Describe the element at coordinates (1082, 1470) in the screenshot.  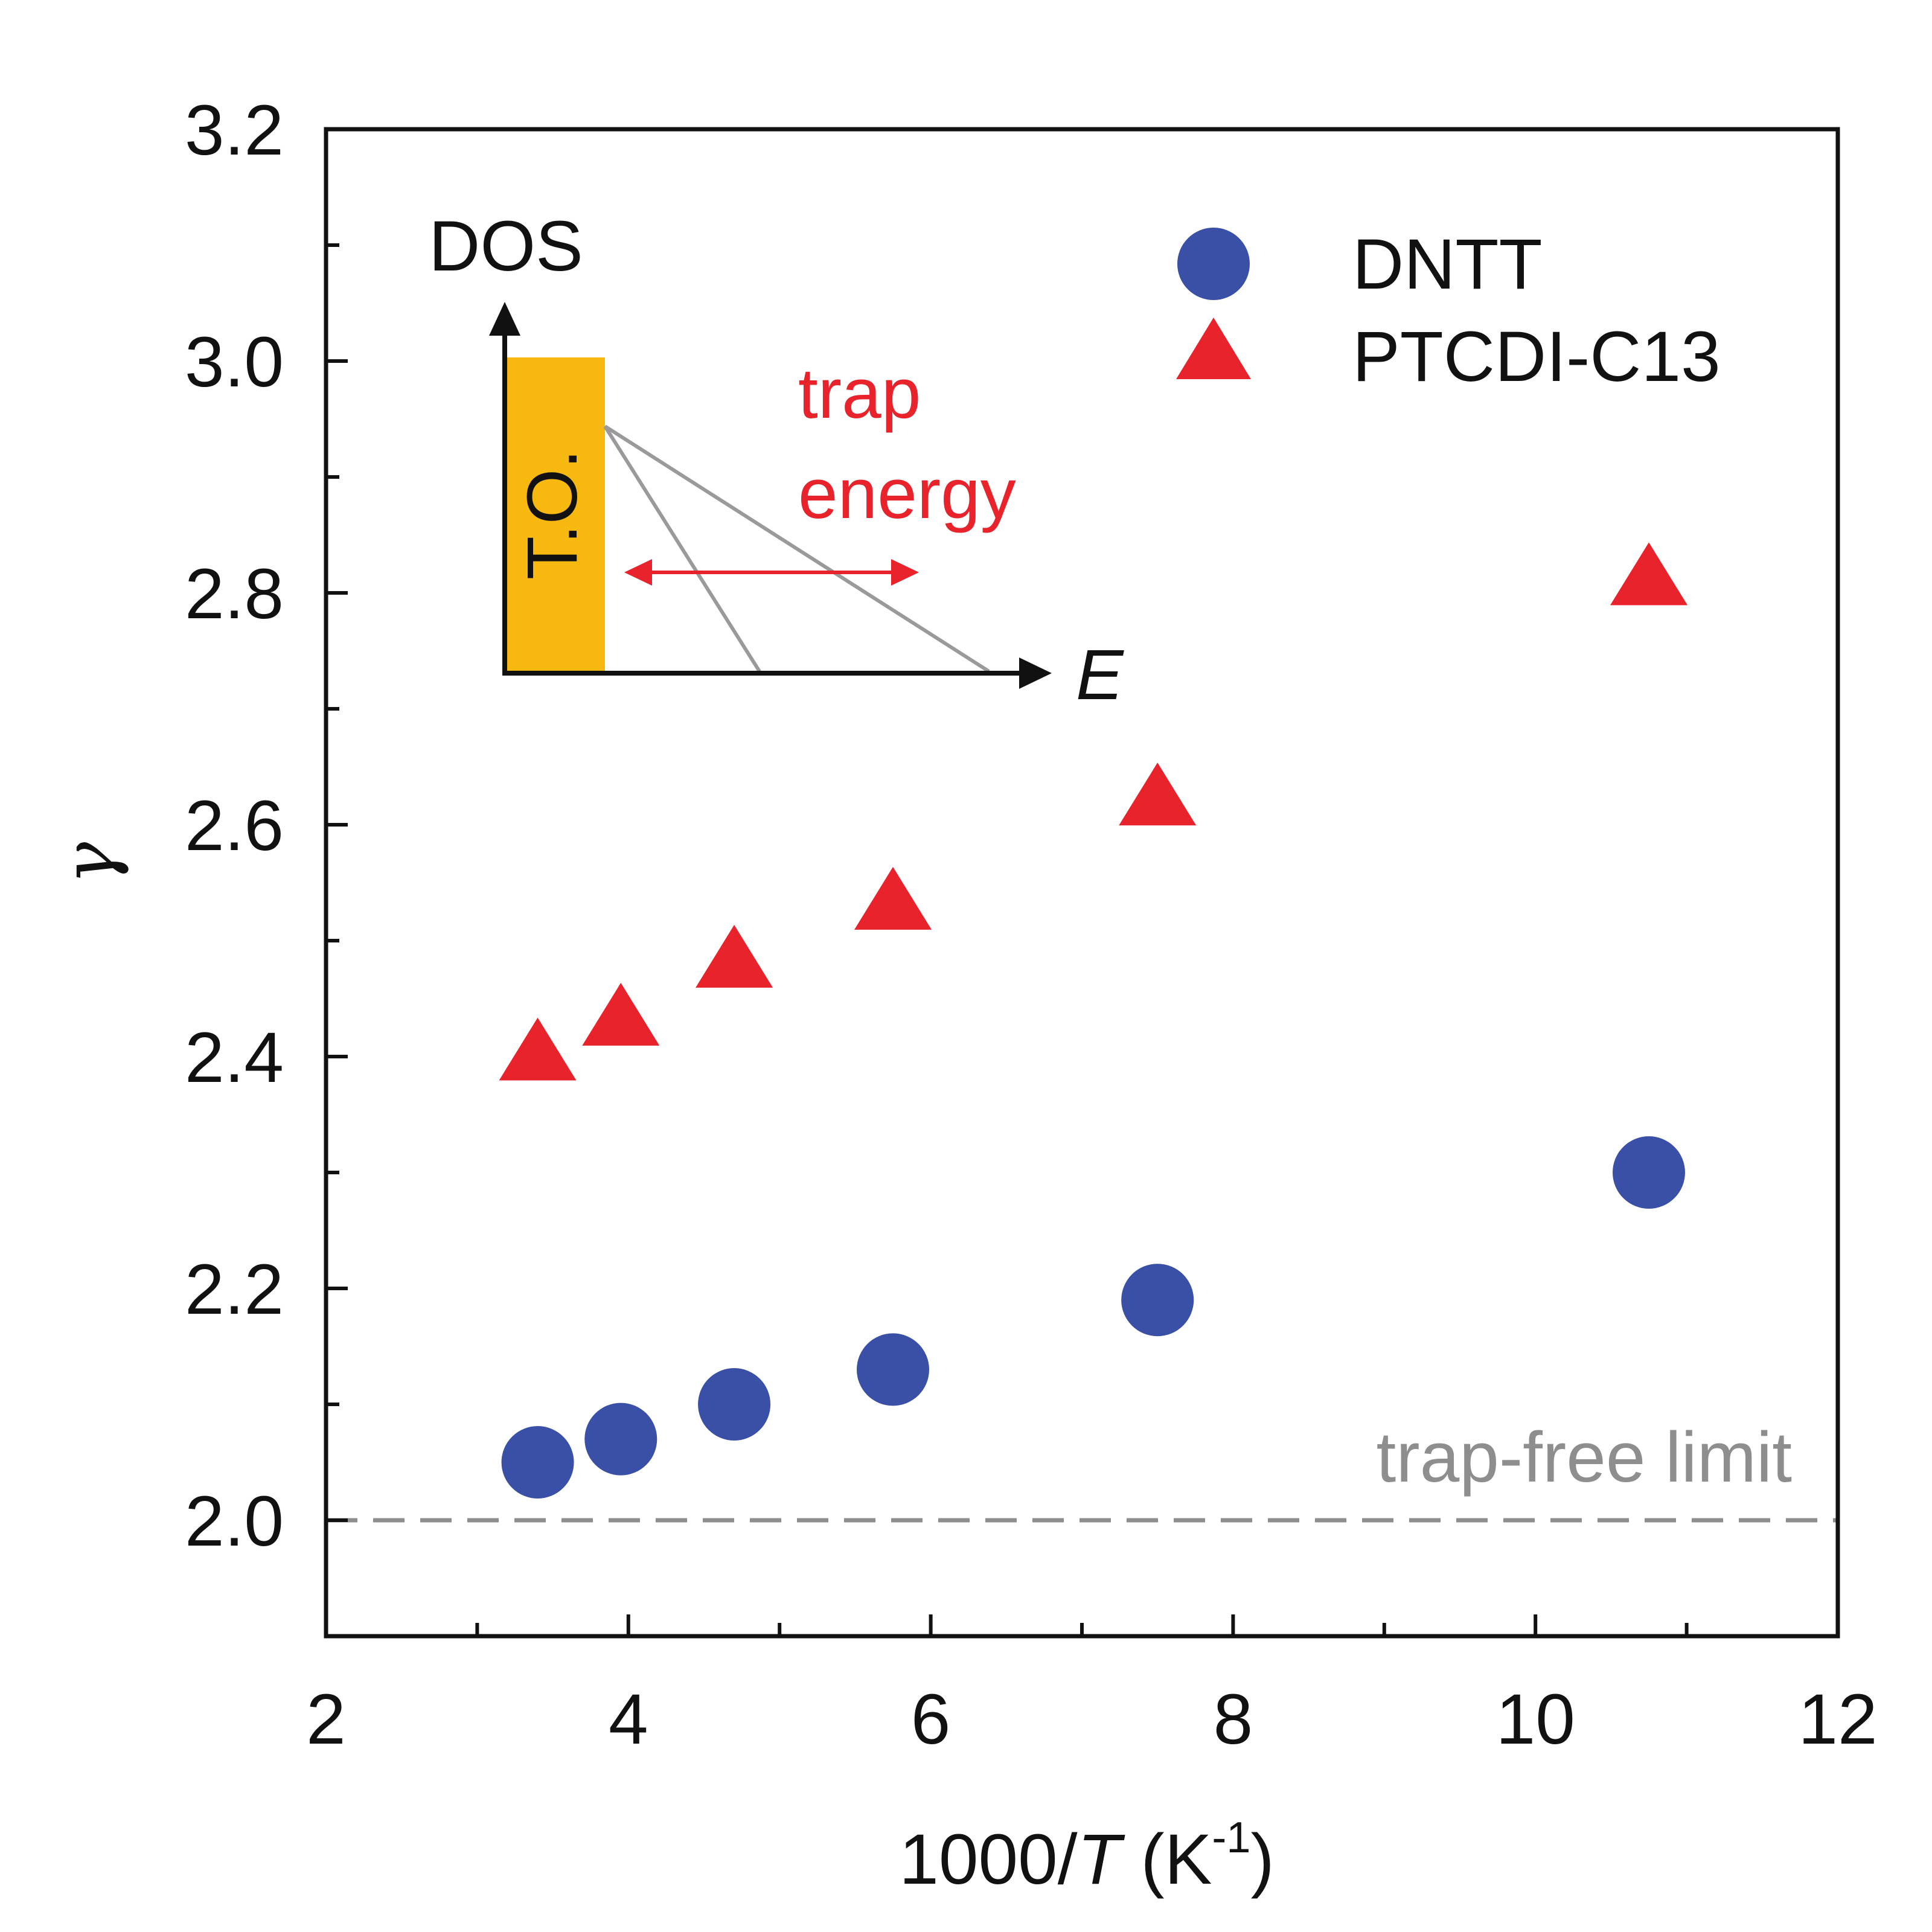
I see `reference-line-layer: trap-free limit` at that location.